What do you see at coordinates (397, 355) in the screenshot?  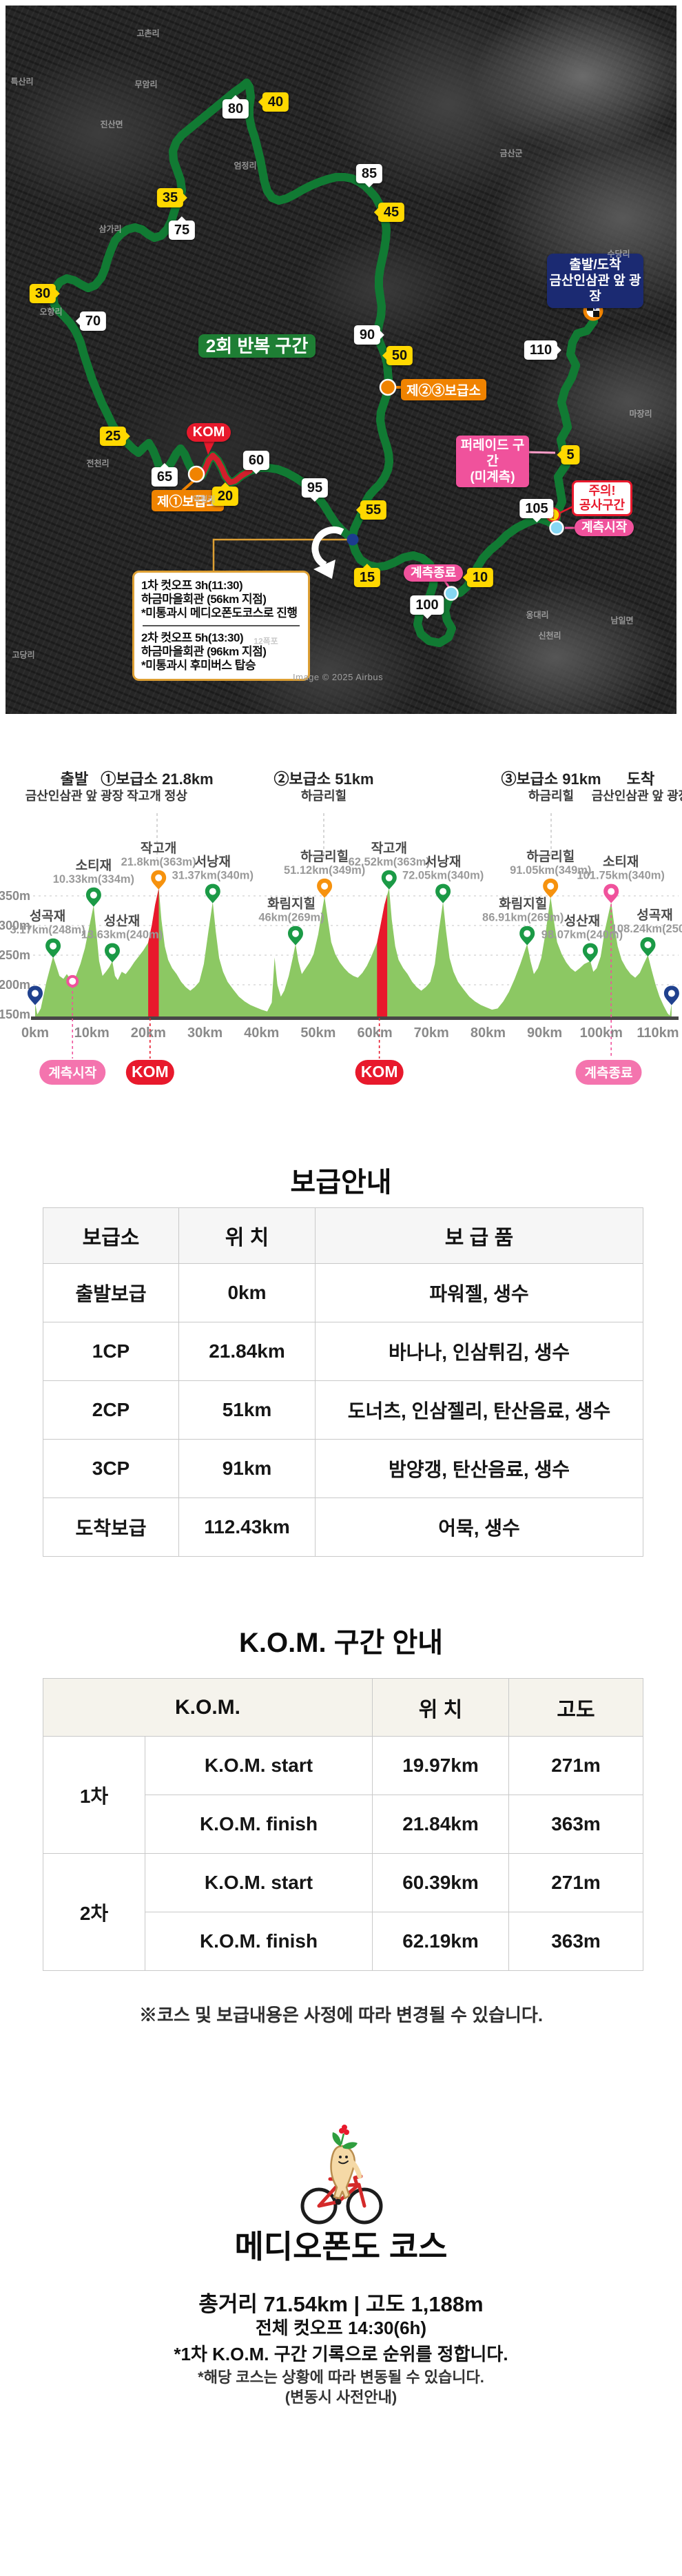 I see `km-marker-50: 50` at bounding box center [397, 355].